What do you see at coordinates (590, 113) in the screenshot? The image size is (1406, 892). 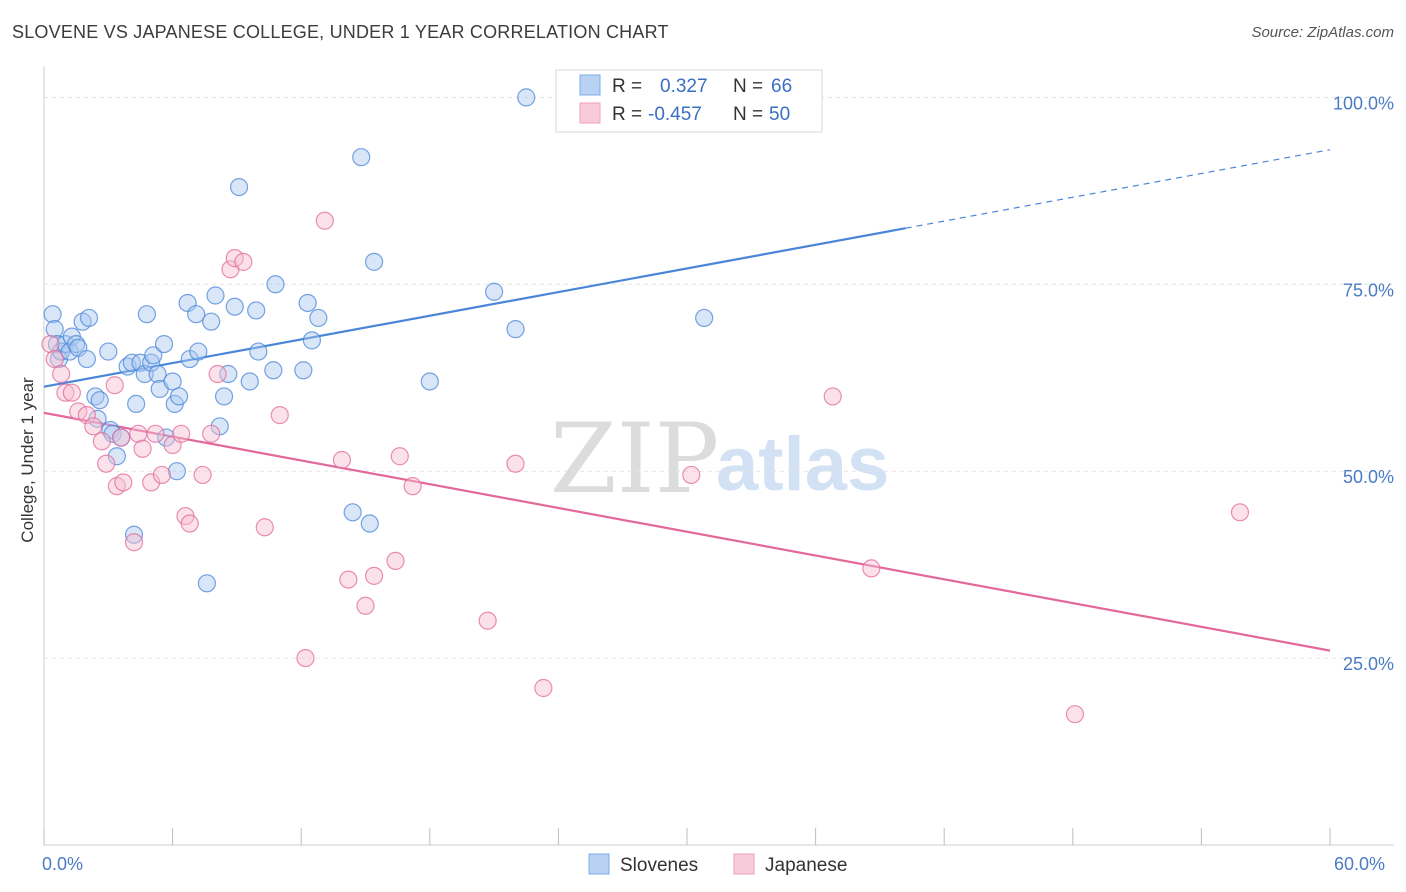 I see `legend-swatch-japanese` at bounding box center [590, 113].